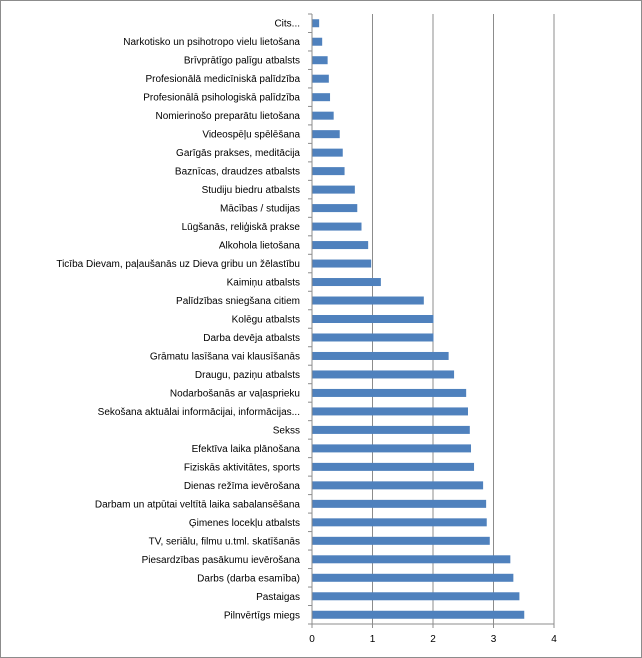 Image resolution: width=642 pixels, height=658 pixels. I want to click on x-tick-labels: 0 1 2 3 4, so click(433, 639).